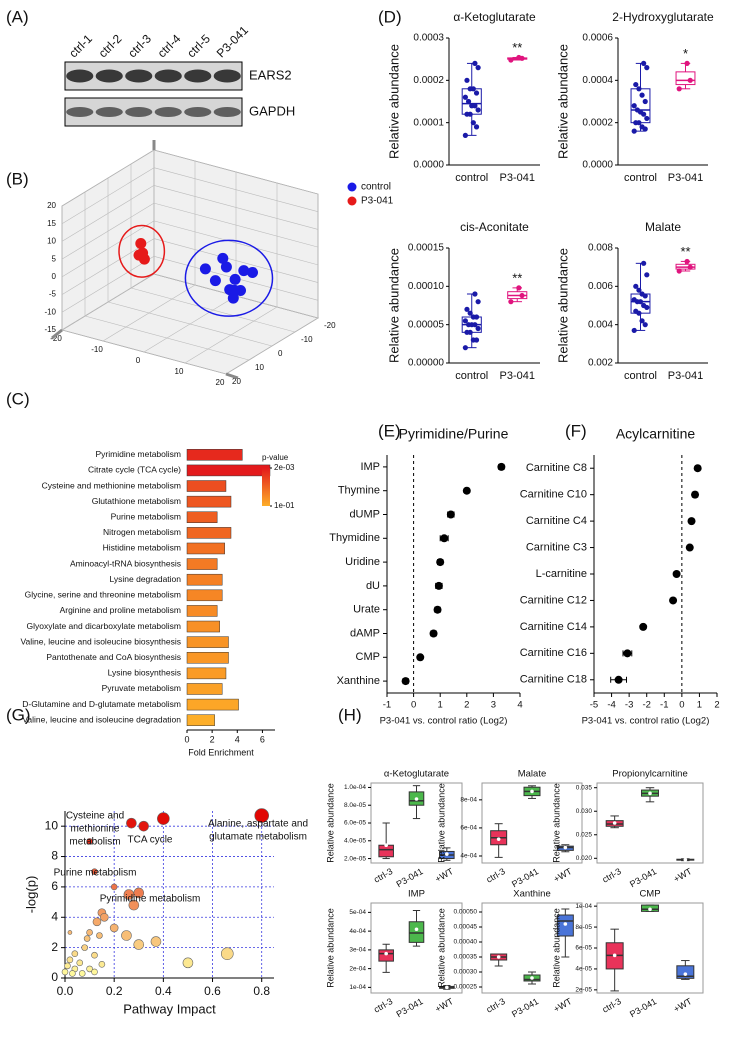  What do you see at coordinates (584, 858) in the screenshot?
I see `y-tick-label: 0.020` at bounding box center [584, 858].